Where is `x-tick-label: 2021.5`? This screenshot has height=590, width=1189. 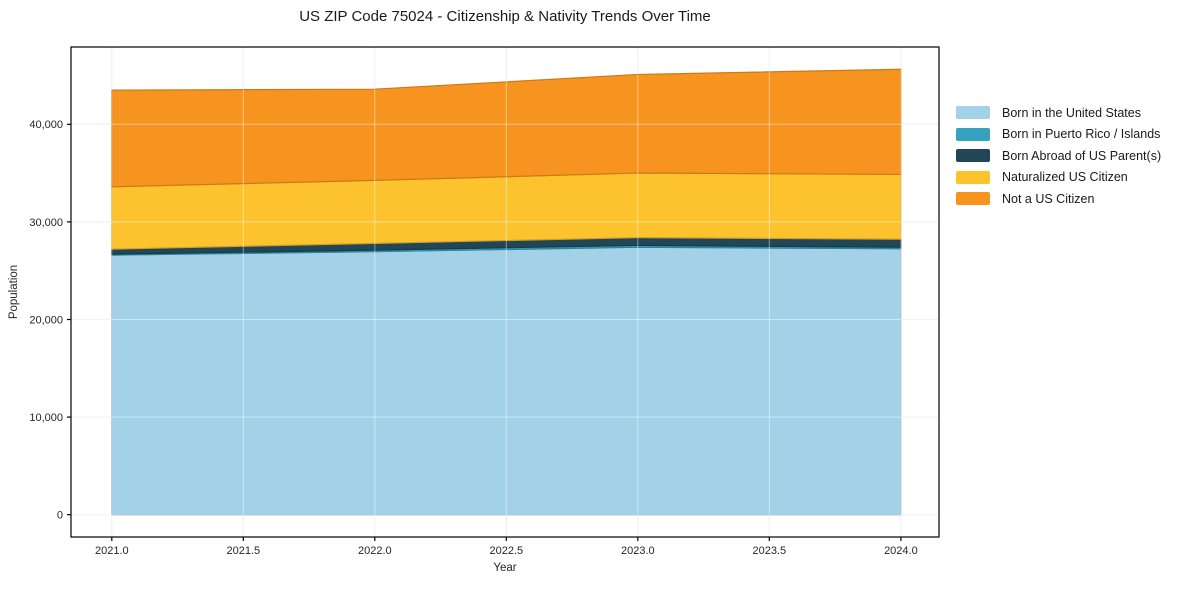 x-tick-label: 2021.5 is located at coordinates (243, 551).